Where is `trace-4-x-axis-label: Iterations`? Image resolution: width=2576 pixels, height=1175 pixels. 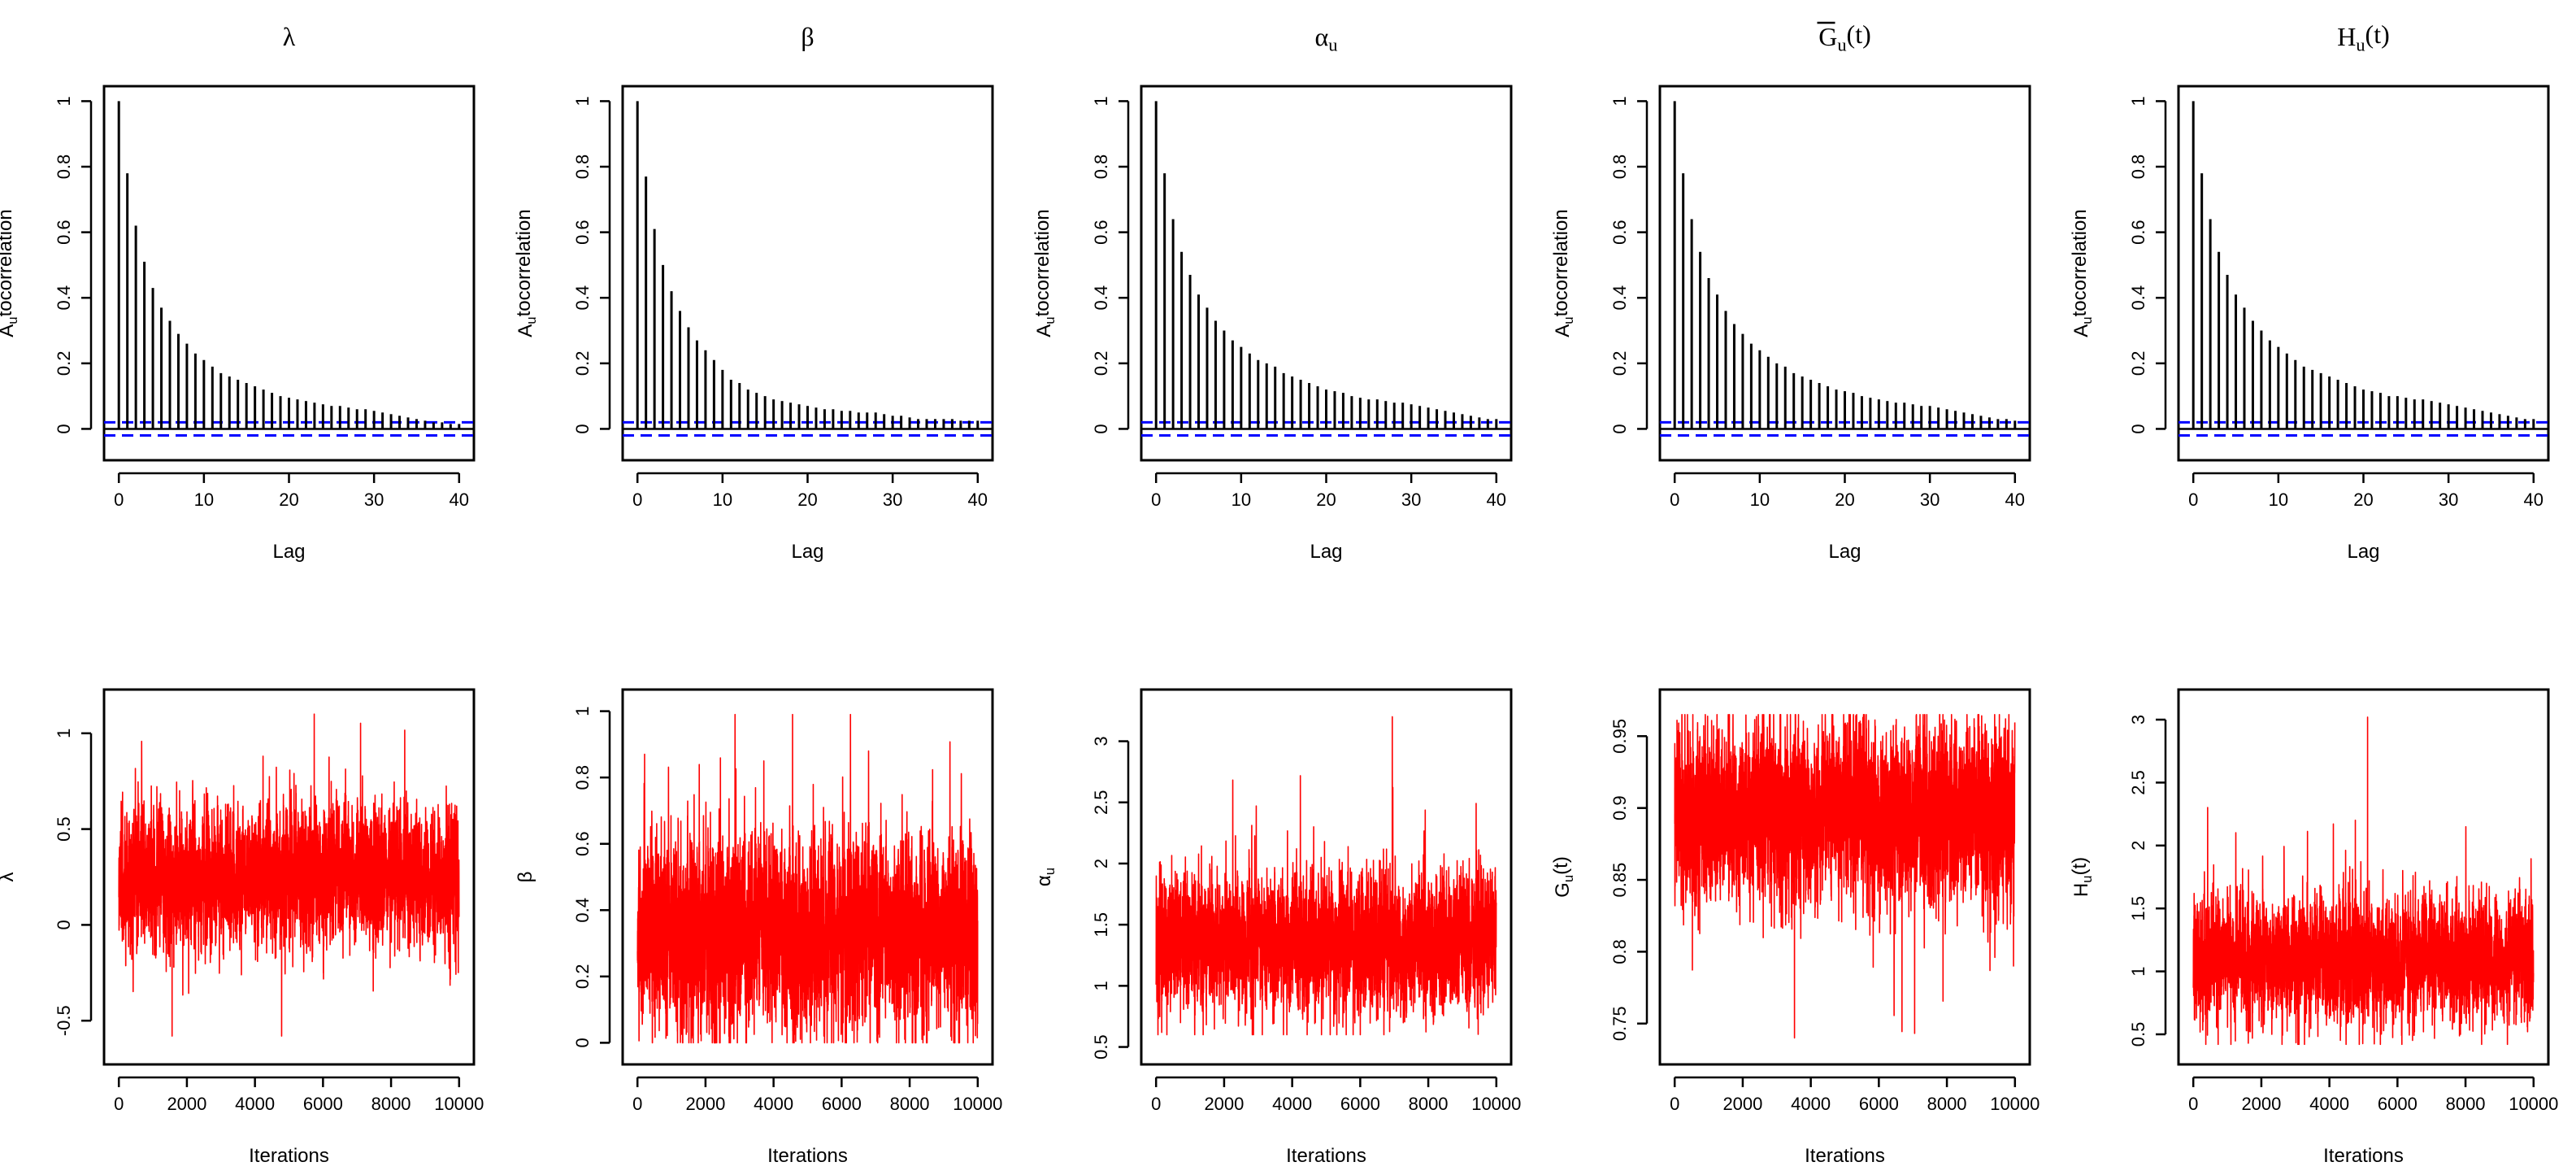
trace-4-x-axis-label: Iterations is located at coordinates (1845, 1156).